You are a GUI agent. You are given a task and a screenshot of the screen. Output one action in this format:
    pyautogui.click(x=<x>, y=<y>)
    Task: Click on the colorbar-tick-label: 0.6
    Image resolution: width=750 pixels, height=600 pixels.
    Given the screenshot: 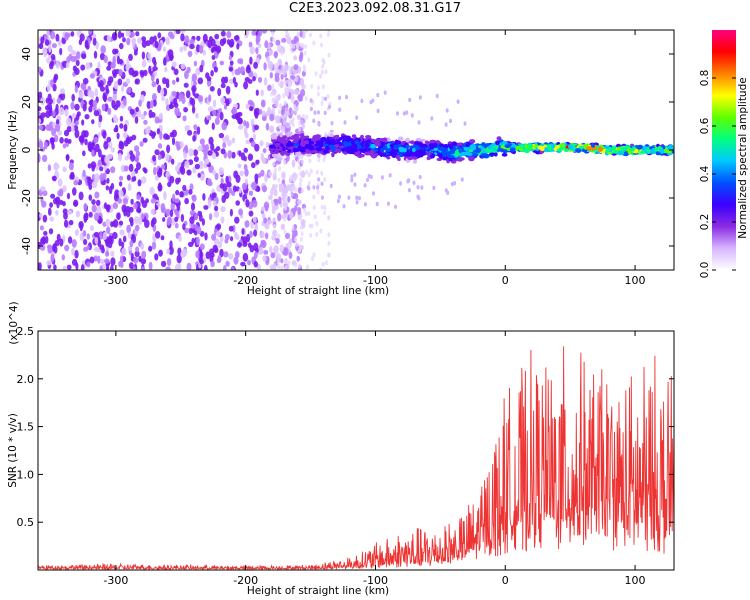 What is the action you would take?
    pyautogui.click(x=705, y=125)
    